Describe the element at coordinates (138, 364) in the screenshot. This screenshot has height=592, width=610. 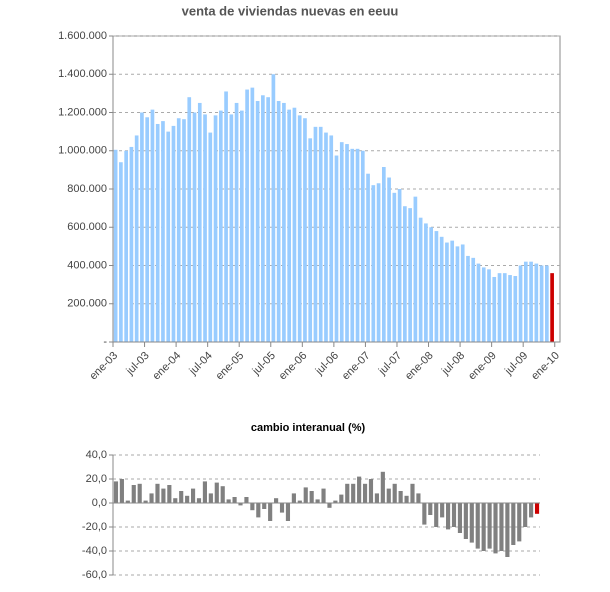
I see `x-tick-label: jul-03` at that location.